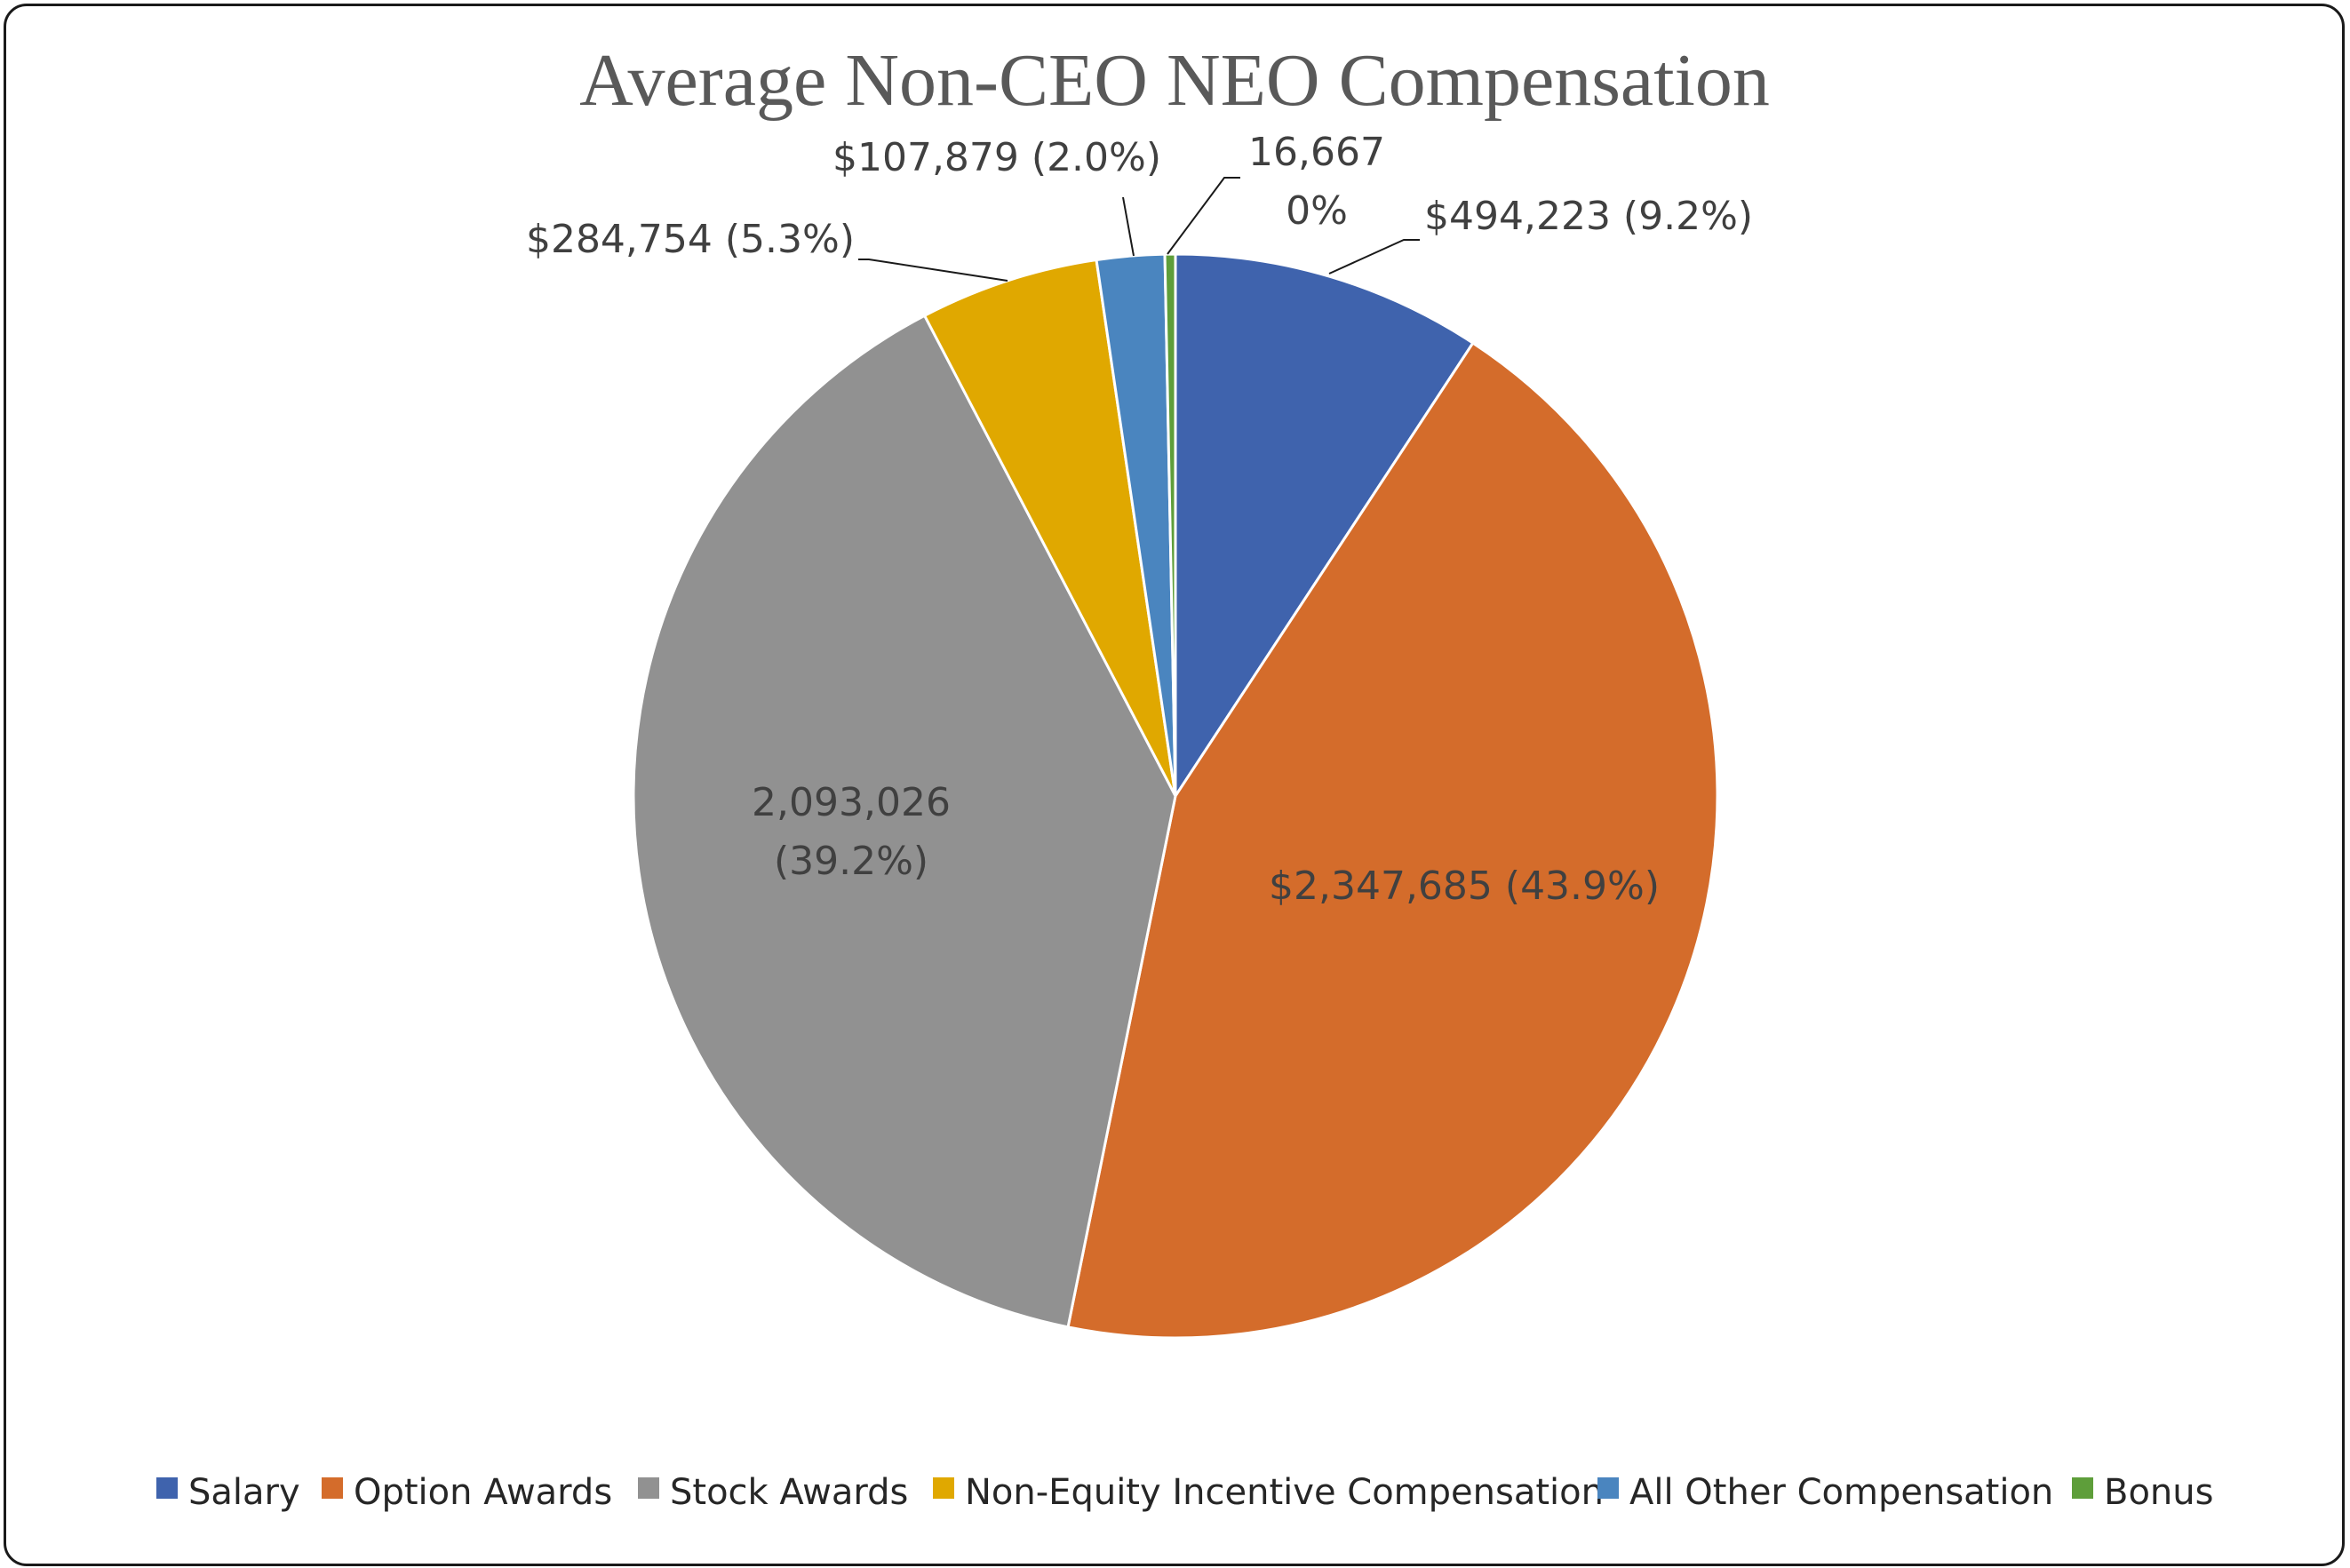 This screenshot has width=2350, height=1568. What do you see at coordinates (1374, 257) in the screenshot?
I see `leader-line-salary` at bounding box center [1374, 257].